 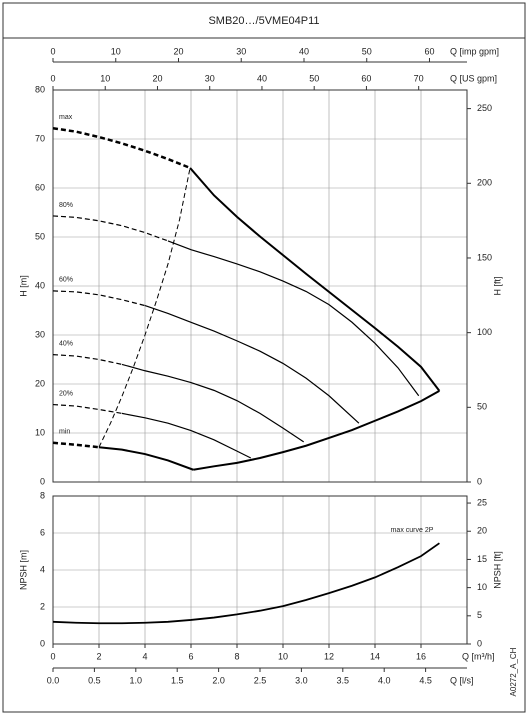 I want to click on x-tick-label: 10, so click(x=283, y=656).